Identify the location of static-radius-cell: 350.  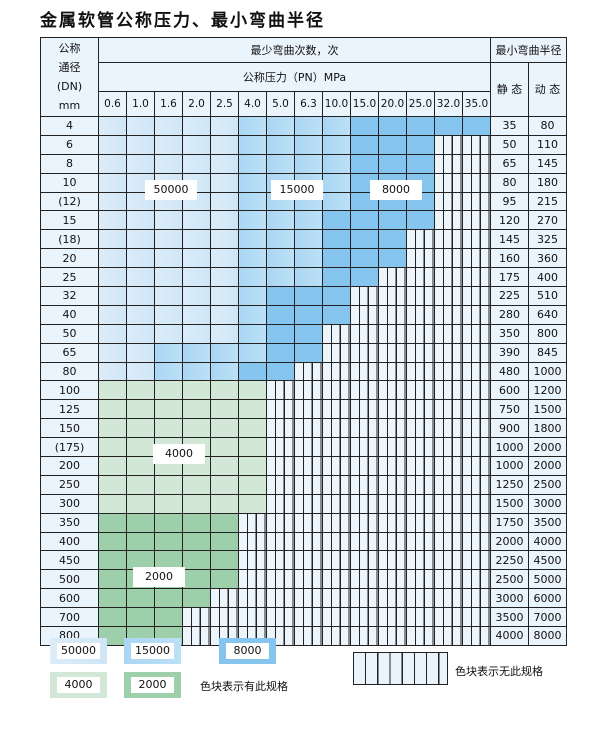
(509, 333).